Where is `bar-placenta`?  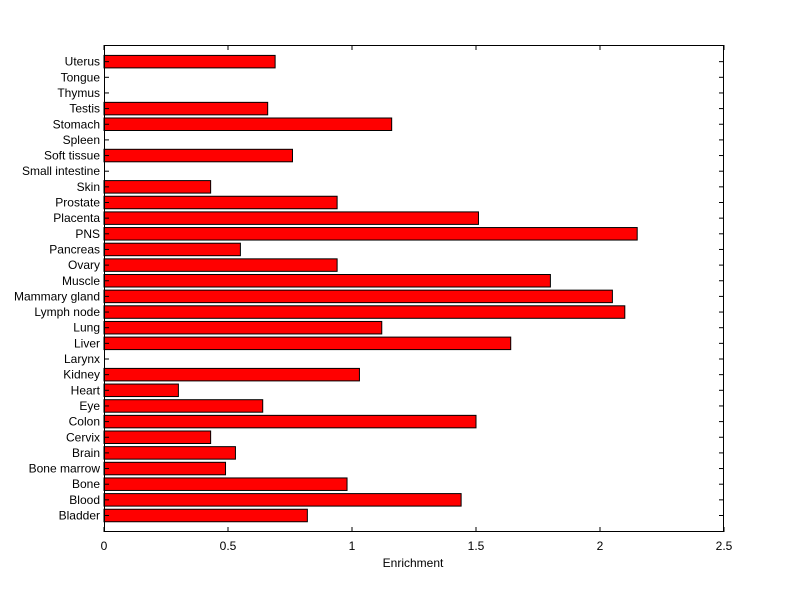
bar-placenta is located at coordinates (291, 218).